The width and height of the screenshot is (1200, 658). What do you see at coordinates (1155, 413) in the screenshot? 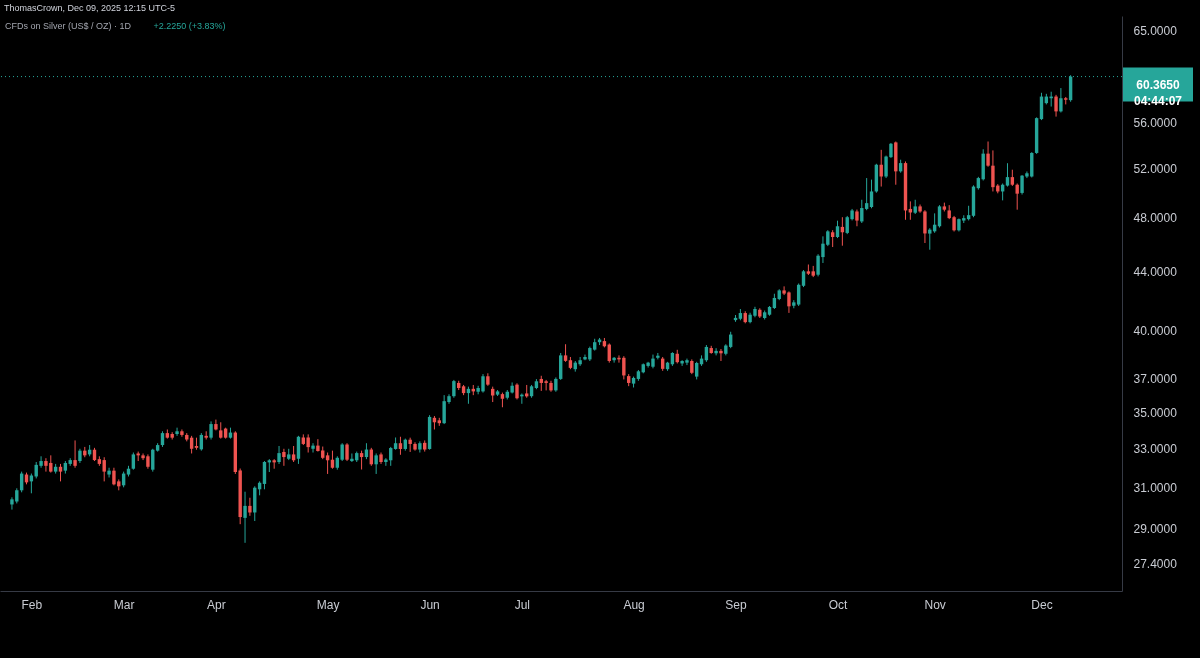
I see `y-tick-label: 35.0000` at bounding box center [1155, 413].